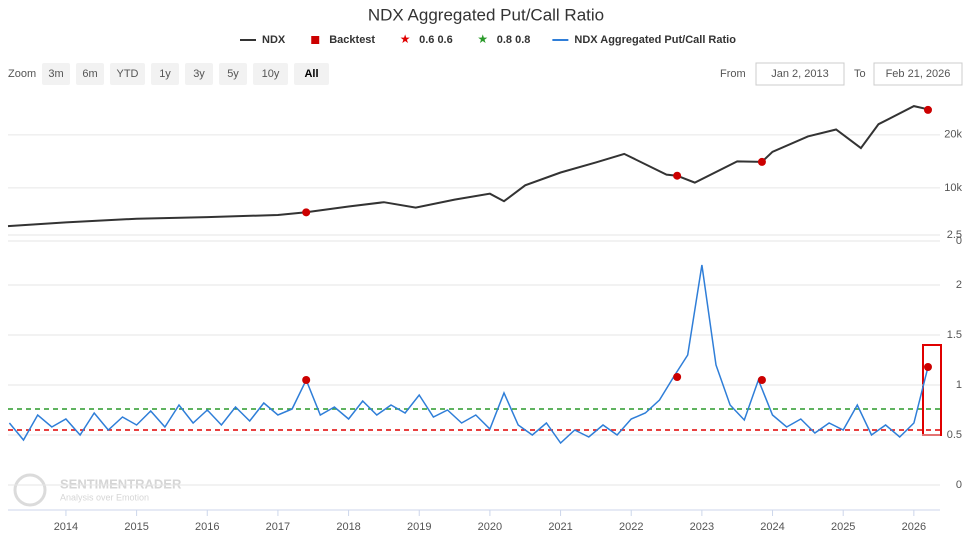  I want to click on zoom-button-label: 1y, so click(165, 74).